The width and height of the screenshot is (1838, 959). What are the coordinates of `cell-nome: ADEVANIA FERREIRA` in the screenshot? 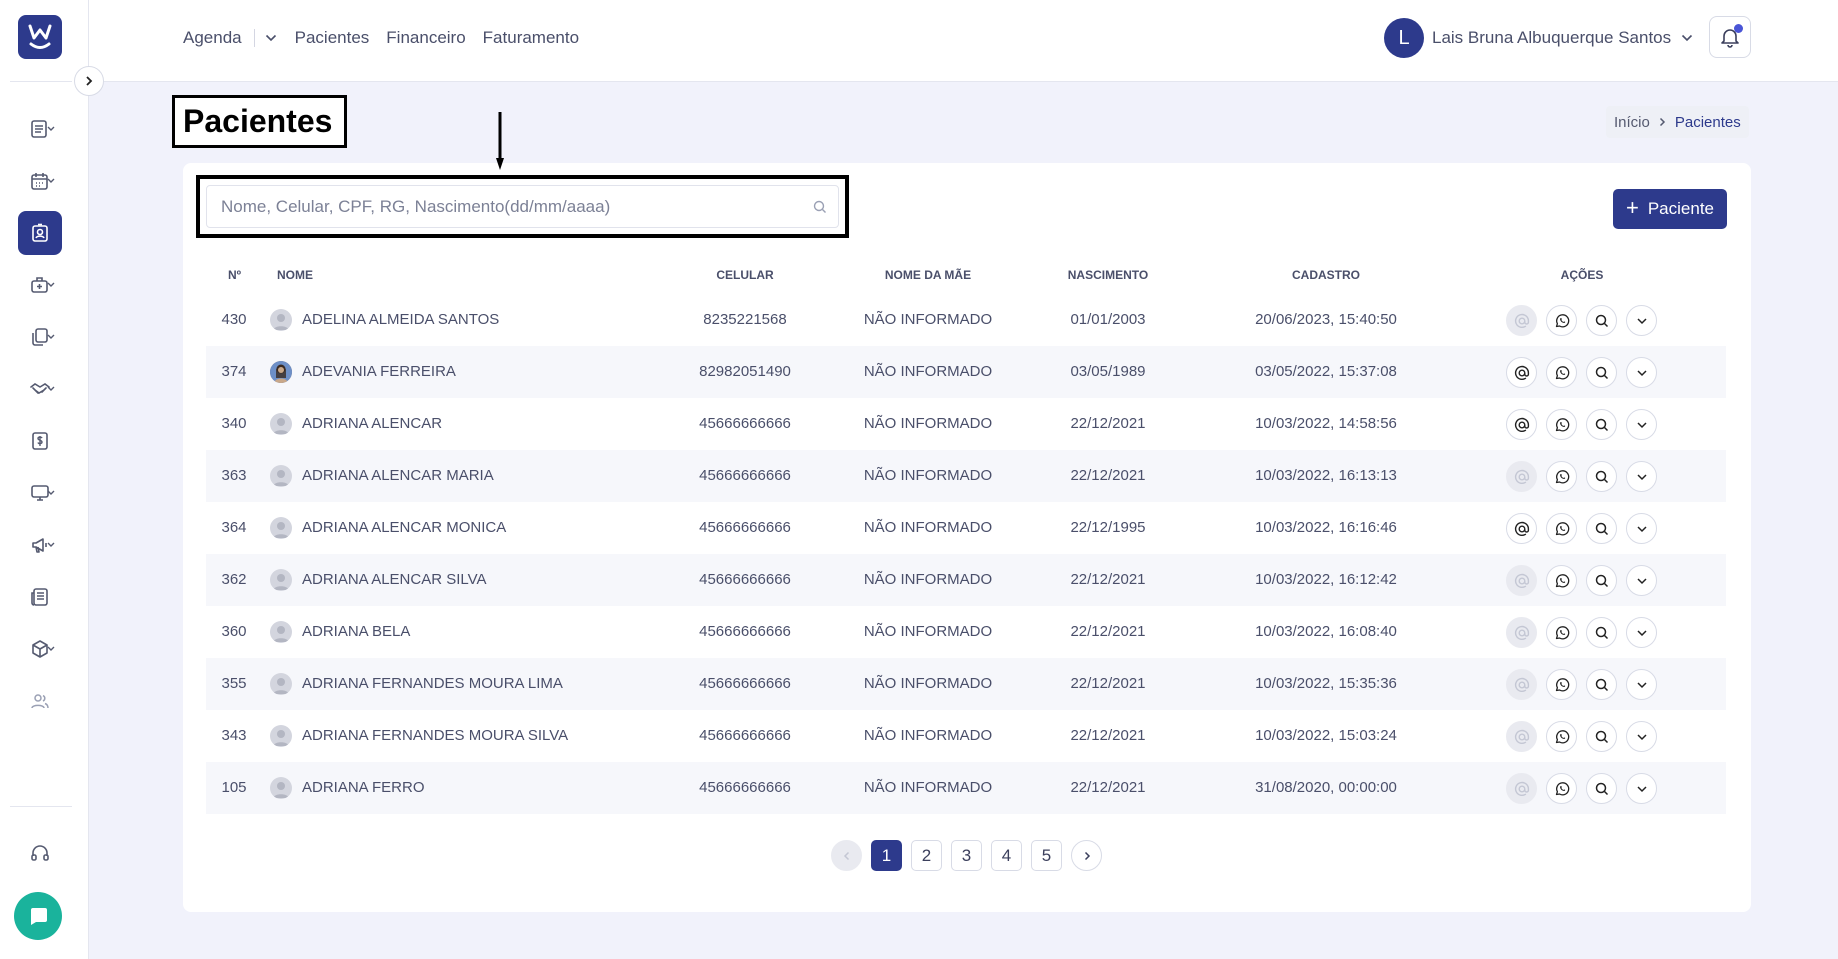 It's located at (379, 371).